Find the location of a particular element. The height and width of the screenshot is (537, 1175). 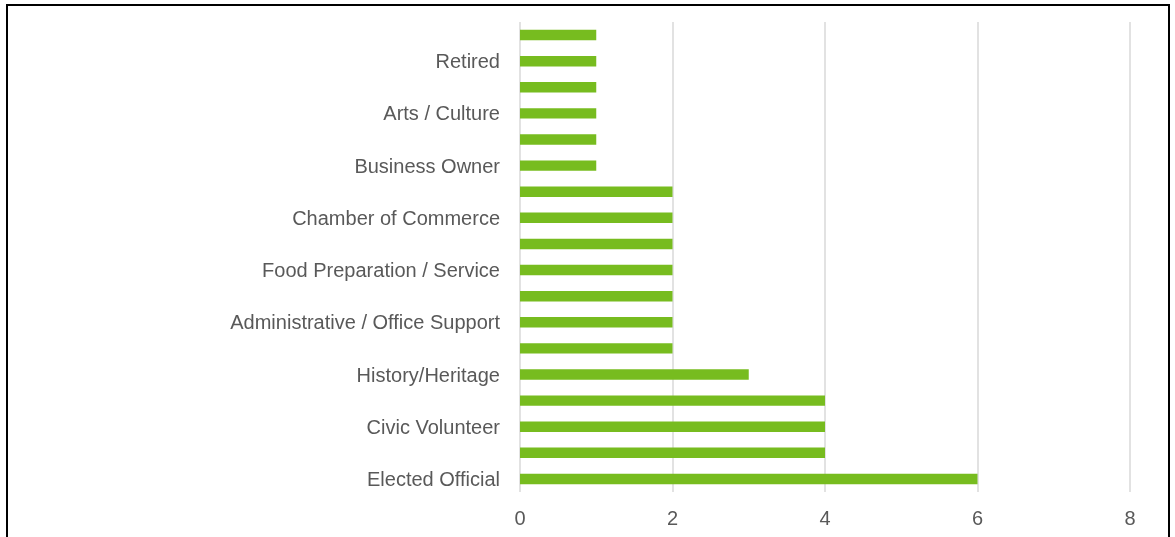

x-tick-label: 2 is located at coordinates (672, 518).